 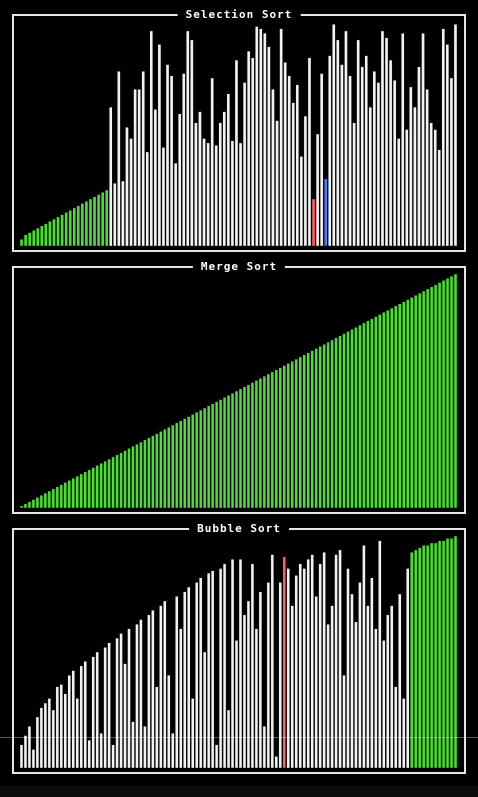 I want to click on scanline, so click(x=239, y=737).